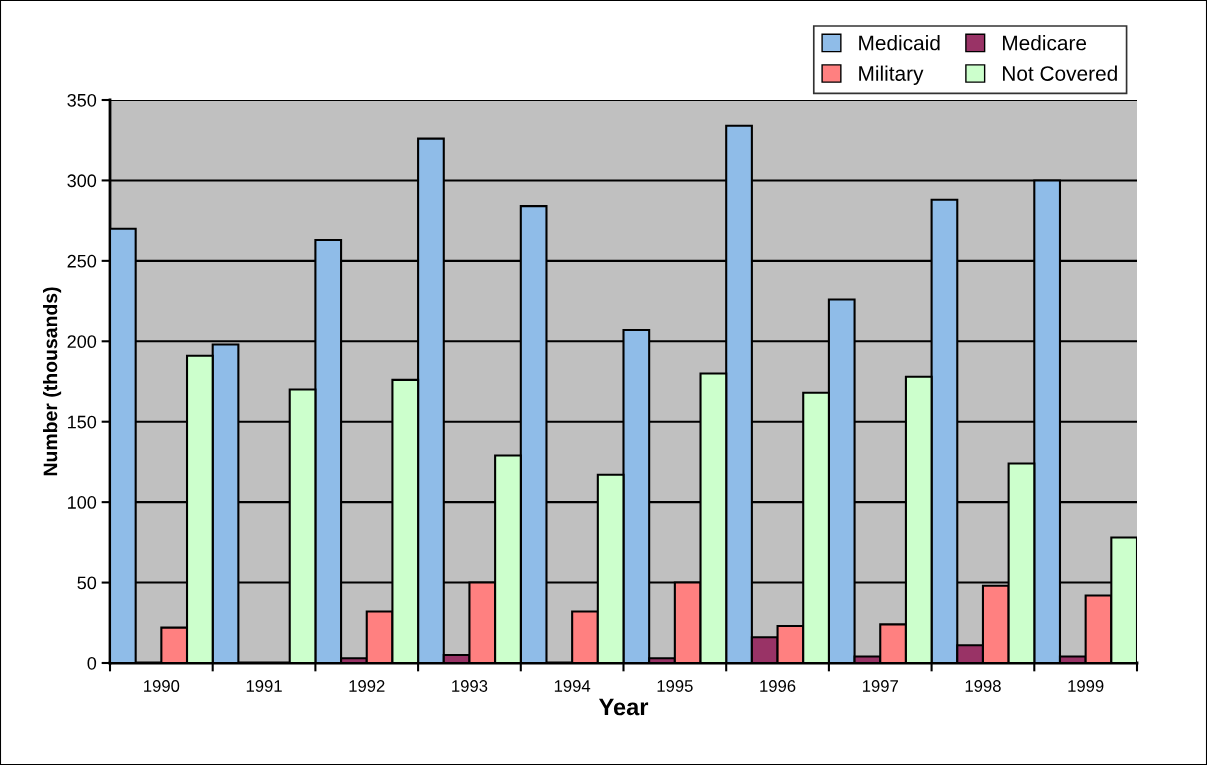 The height and width of the screenshot is (765, 1207). What do you see at coordinates (623, 707) in the screenshot?
I see `x-axis-title: Year` at bounding box center [623, 707].